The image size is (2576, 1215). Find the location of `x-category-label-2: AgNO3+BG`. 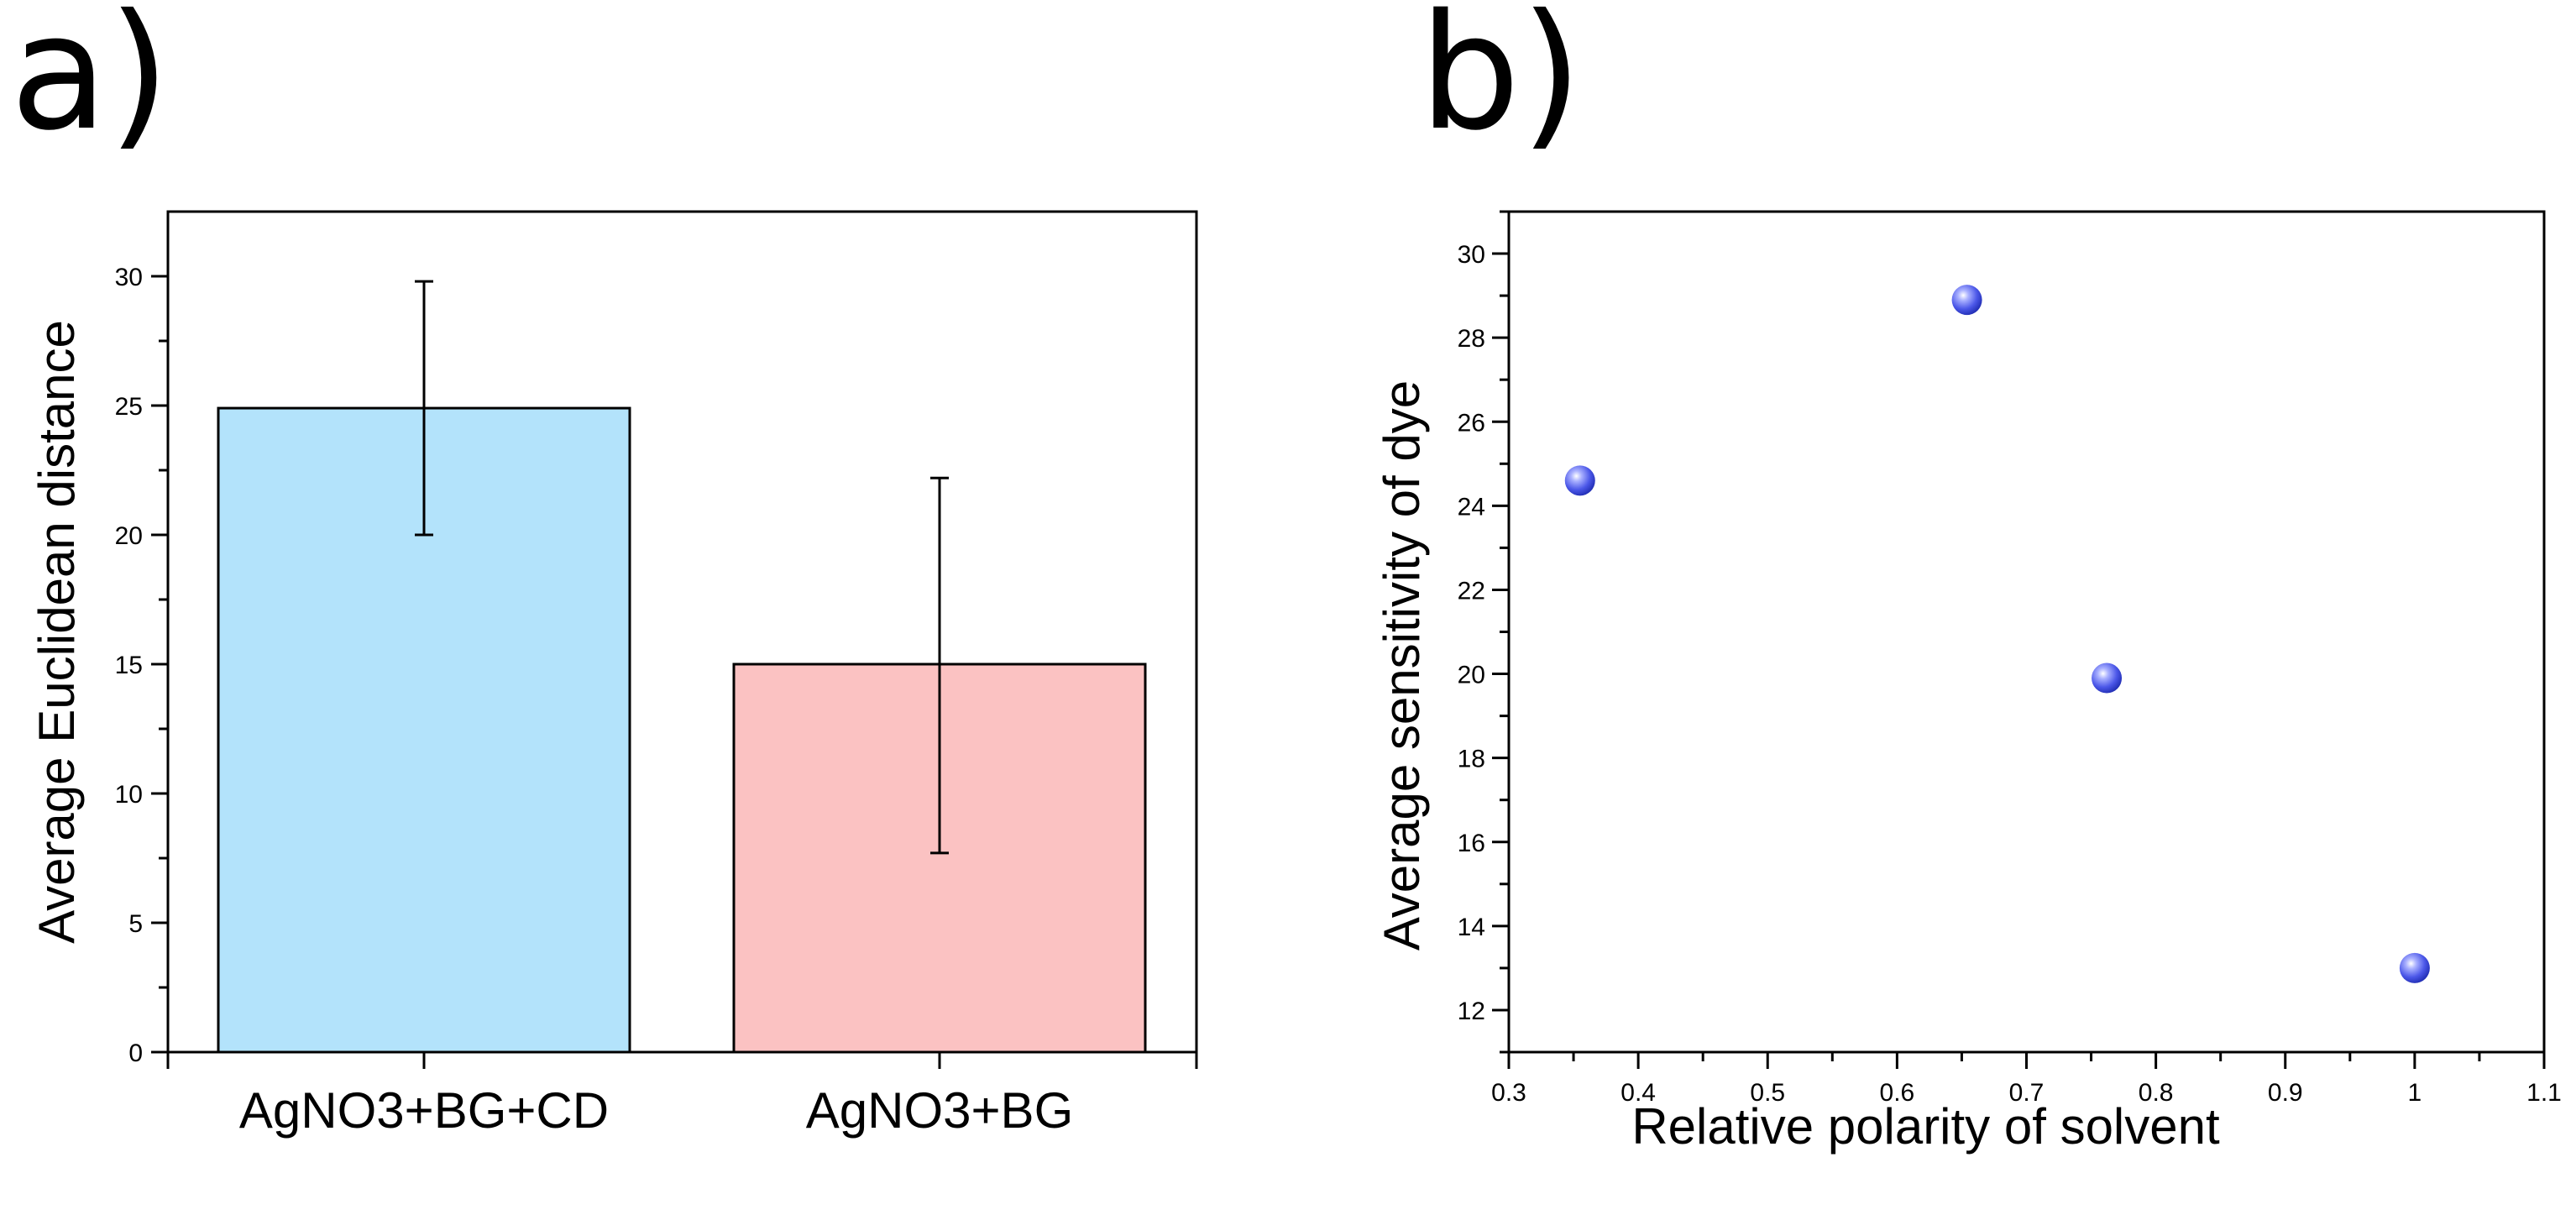

x-category-label-2: AgNO3+BG is located at coordinates (940, 1110).